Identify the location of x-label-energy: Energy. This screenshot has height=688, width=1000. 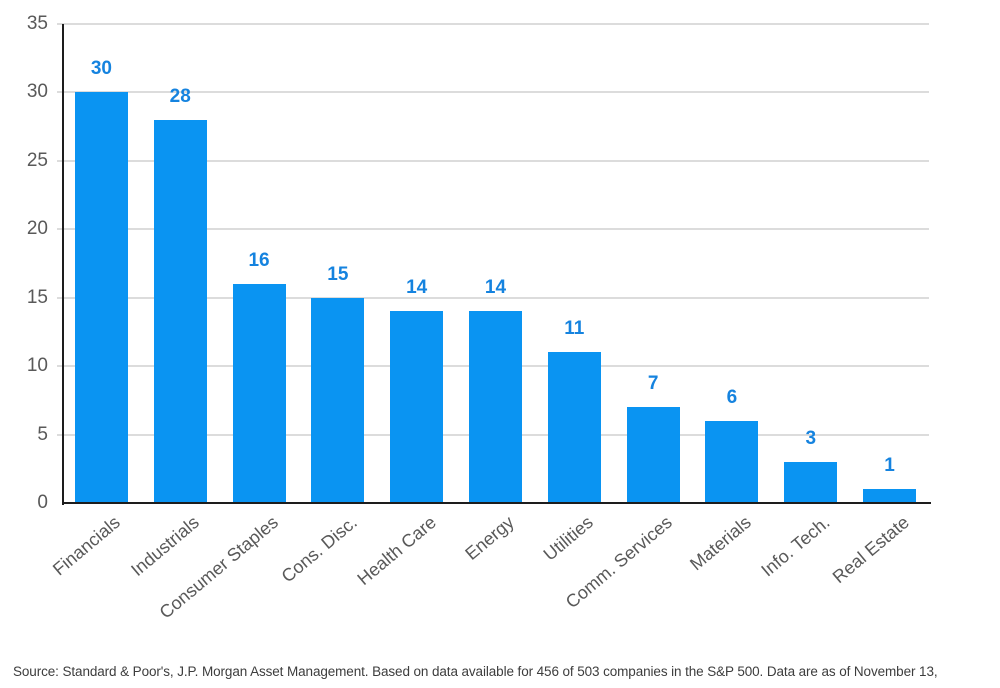
(490, 538).